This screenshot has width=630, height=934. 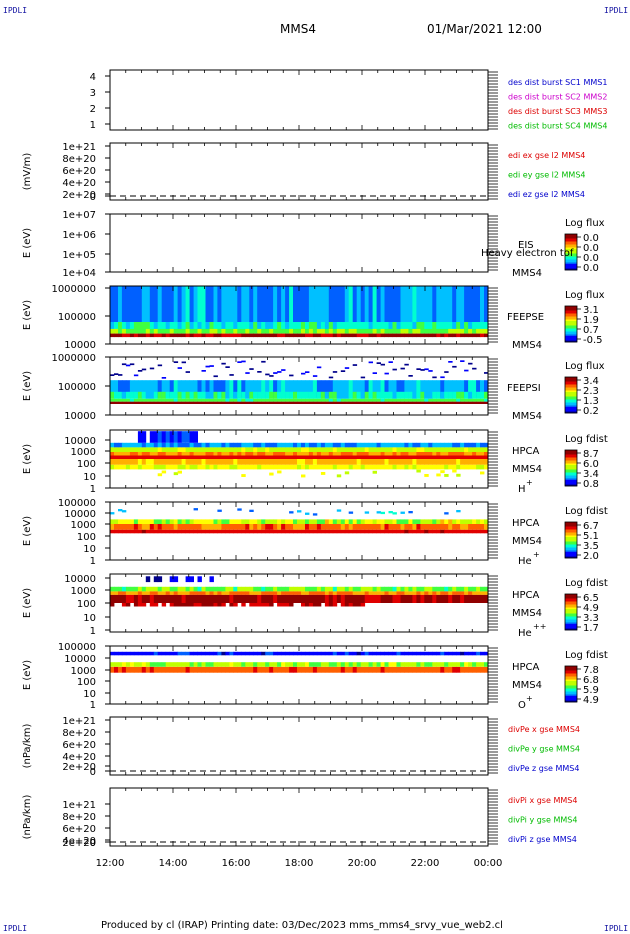 I want to click on y-tick-label: 1000000, so click(x=73, y=289).